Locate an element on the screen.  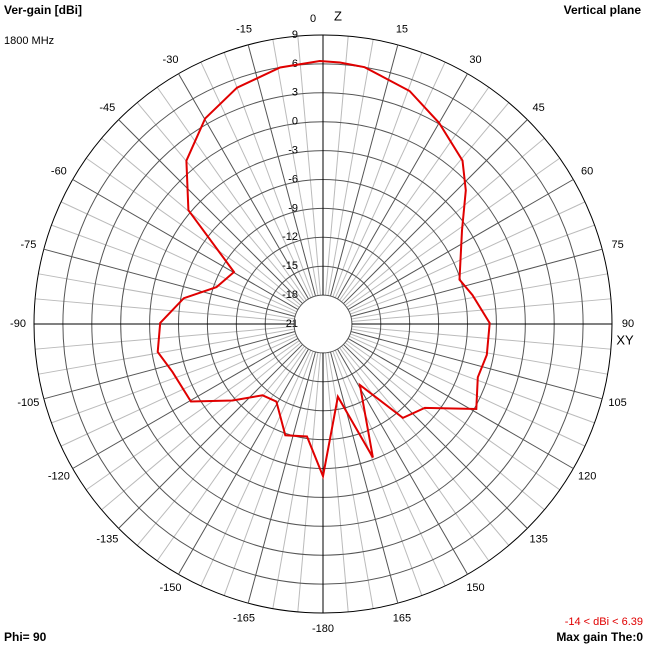
angle-tick-label: 0 is located at coordinates (313, 19).